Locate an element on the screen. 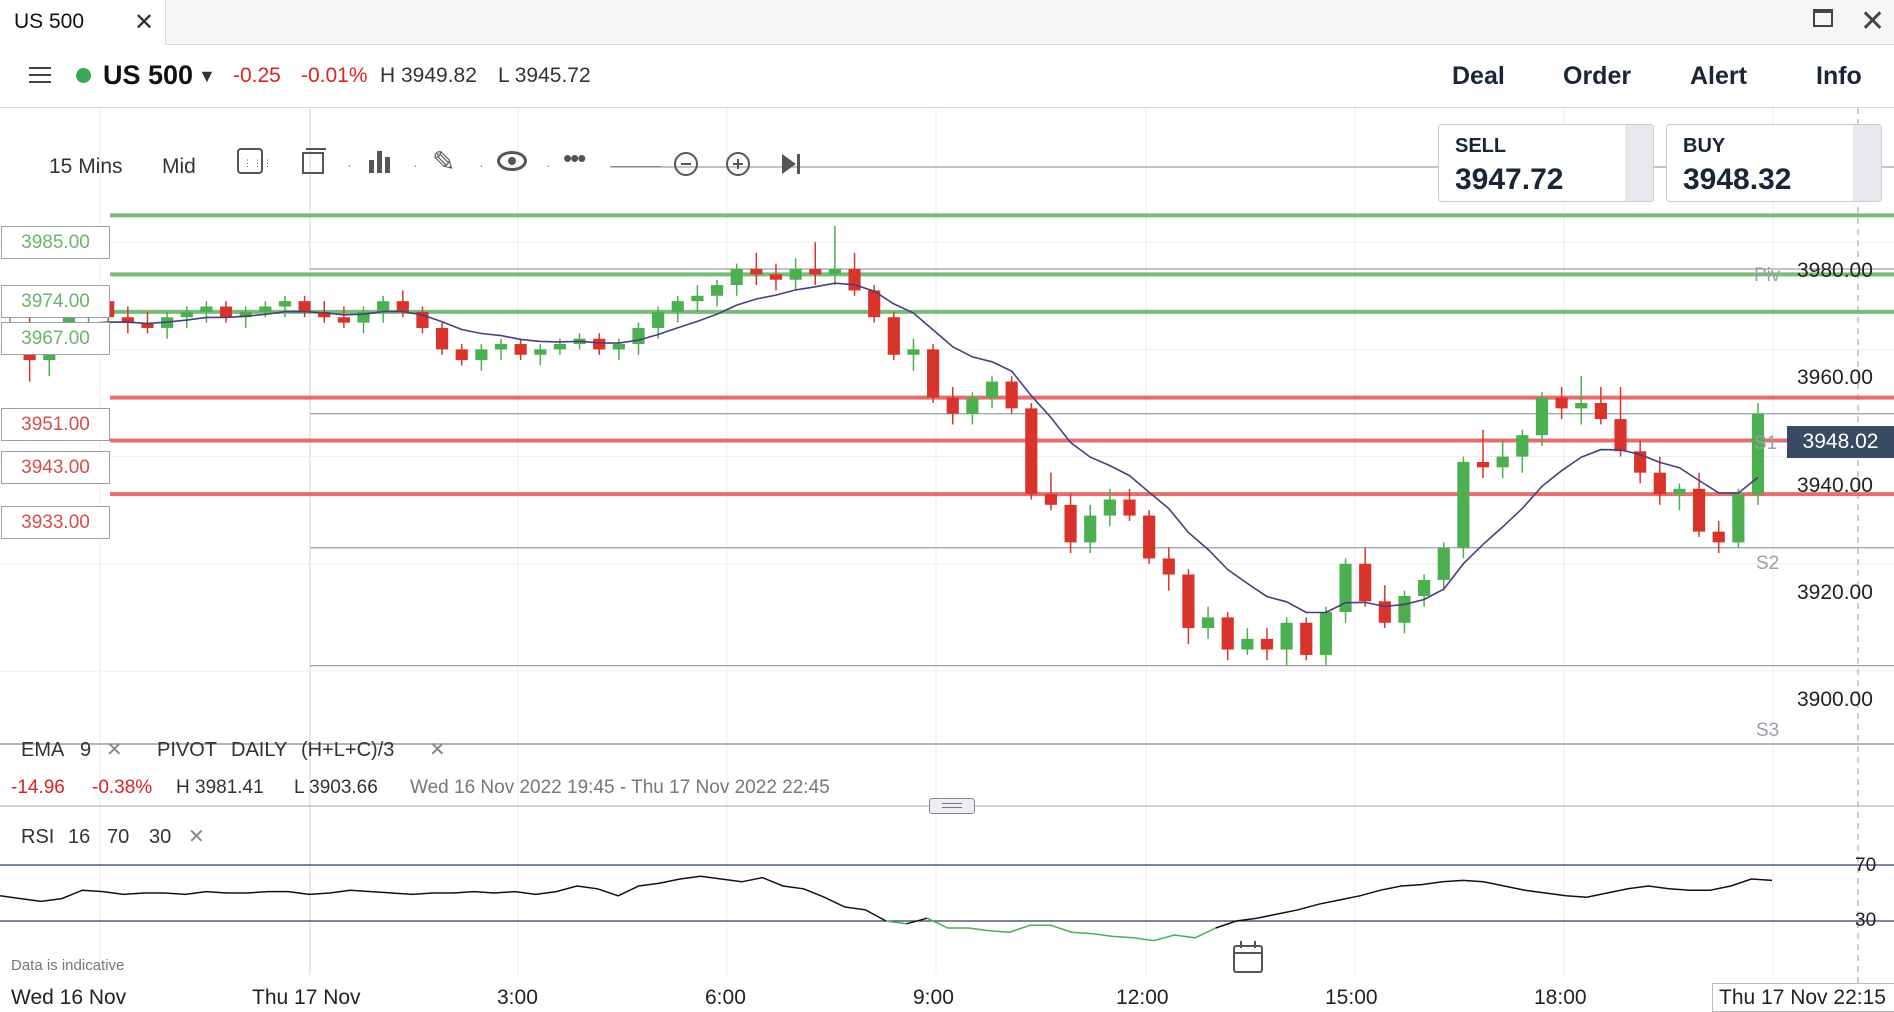 This screenshot has height=1012, width=1894. rsi-label: RSI is located at coordinates (38, 837).